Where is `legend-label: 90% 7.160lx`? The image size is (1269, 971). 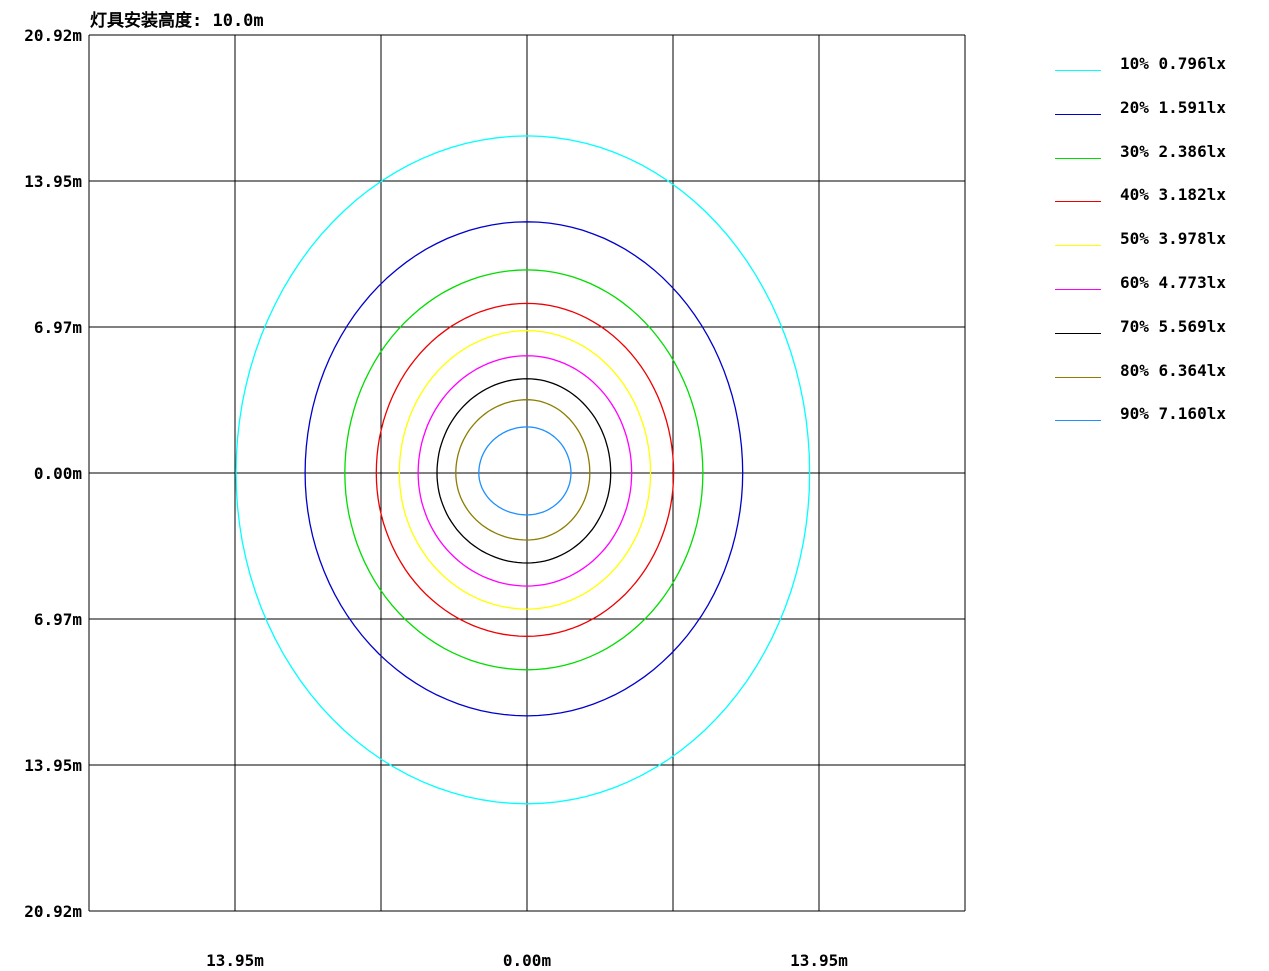
legend-label: 90% 7.160lx is located at coordinates (1173, 414).